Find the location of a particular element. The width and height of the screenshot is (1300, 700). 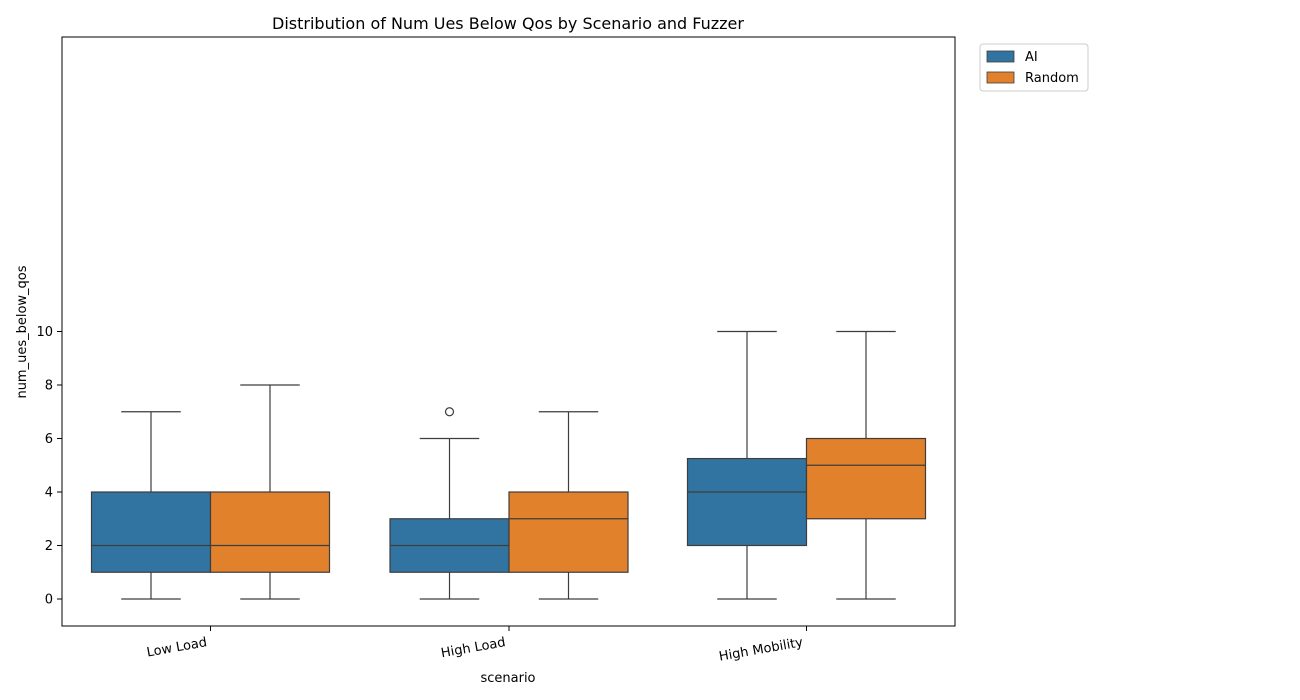

legend-label-random: Random is located at coordinates (1052, 78).